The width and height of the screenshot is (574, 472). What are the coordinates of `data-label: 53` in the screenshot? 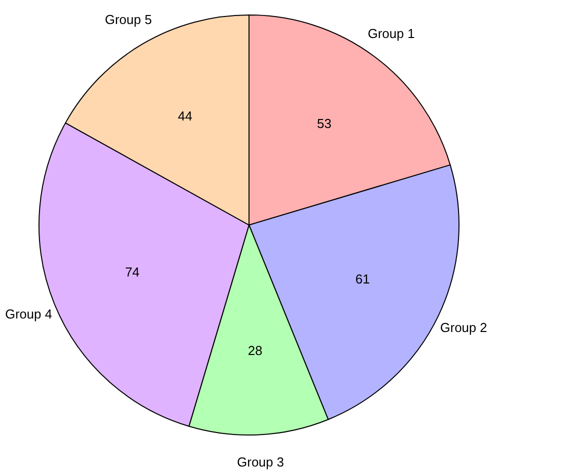 It's located at (324, 123).